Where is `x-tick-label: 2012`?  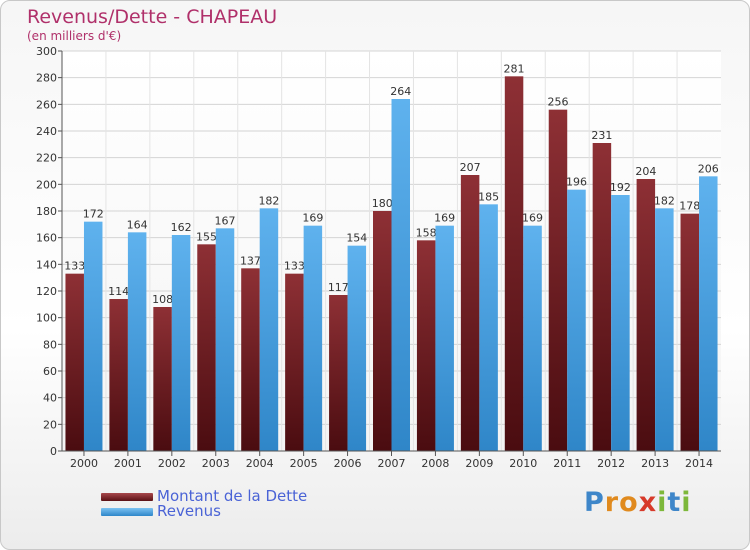 x-tick-label: 2012 is located at coordinates (611, 463).